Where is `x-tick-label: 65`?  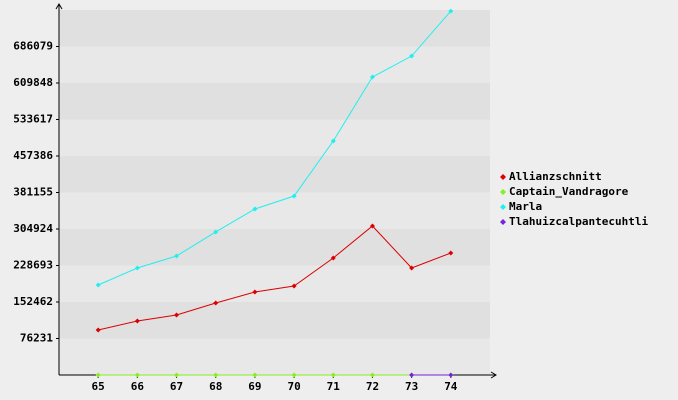 x-tick-label: 65 is located at coordinates (98, 386).